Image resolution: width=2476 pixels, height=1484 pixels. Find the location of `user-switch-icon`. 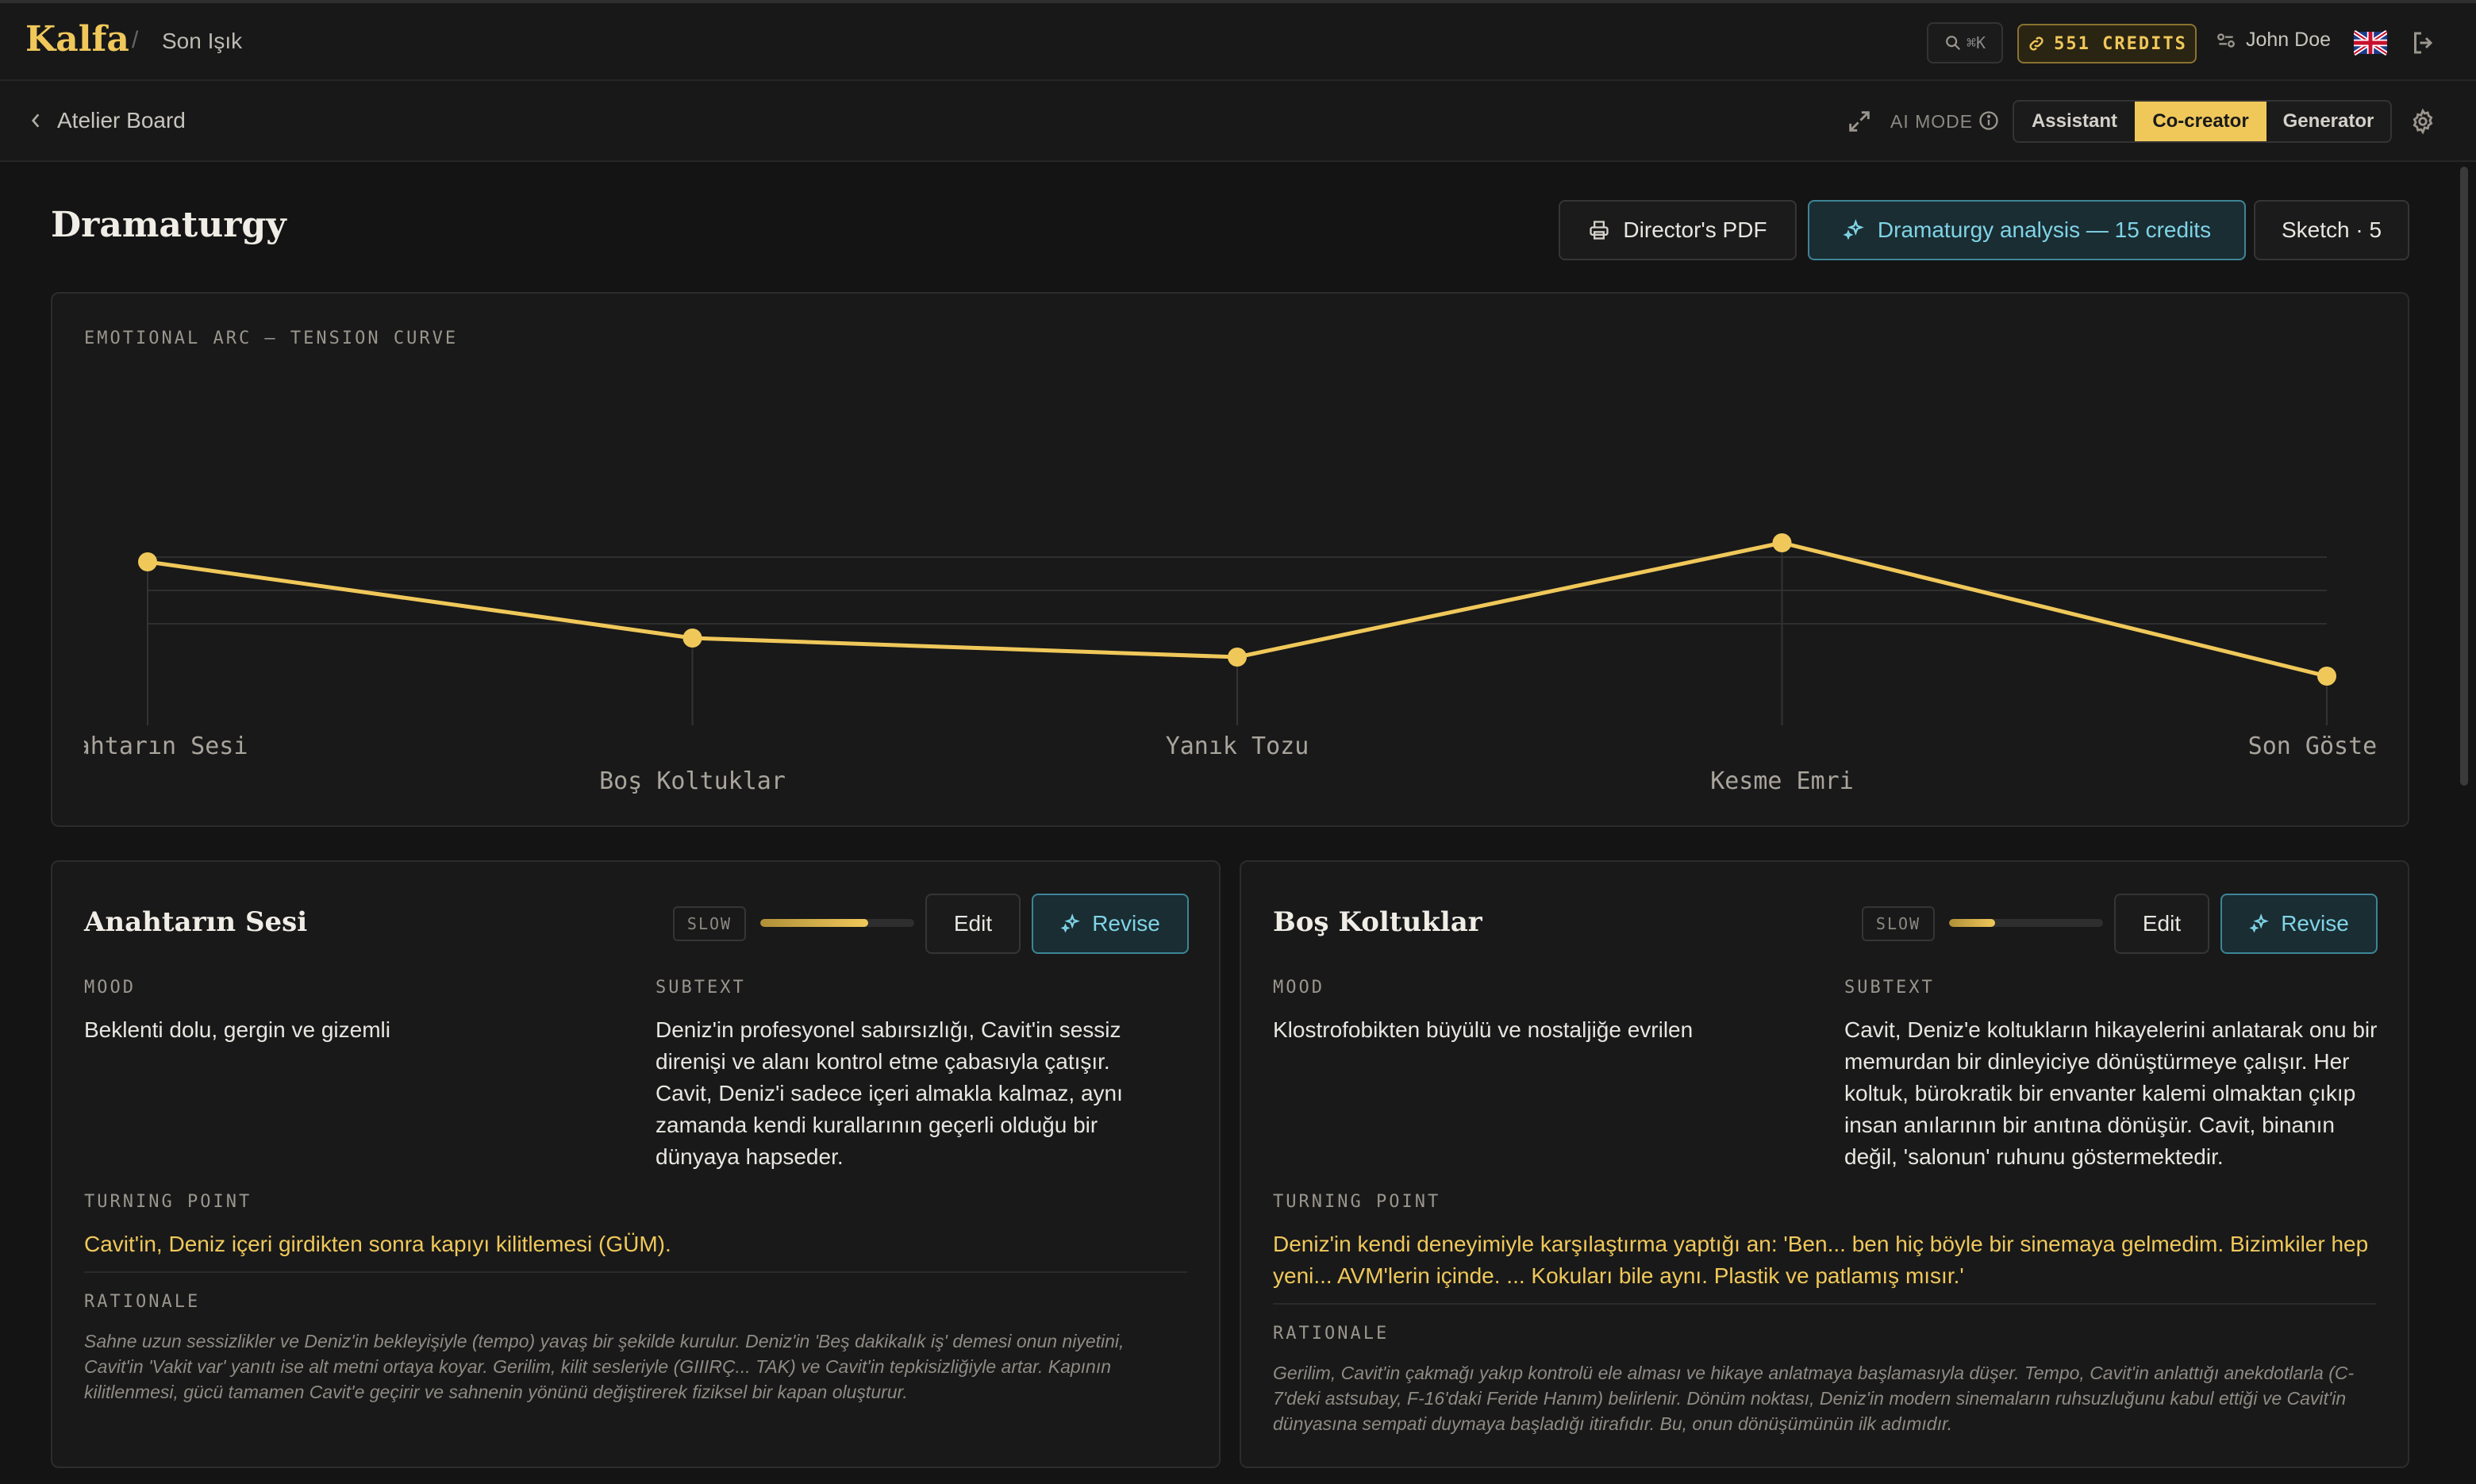

user-switch-icon is located at coordinates (2226, 40).